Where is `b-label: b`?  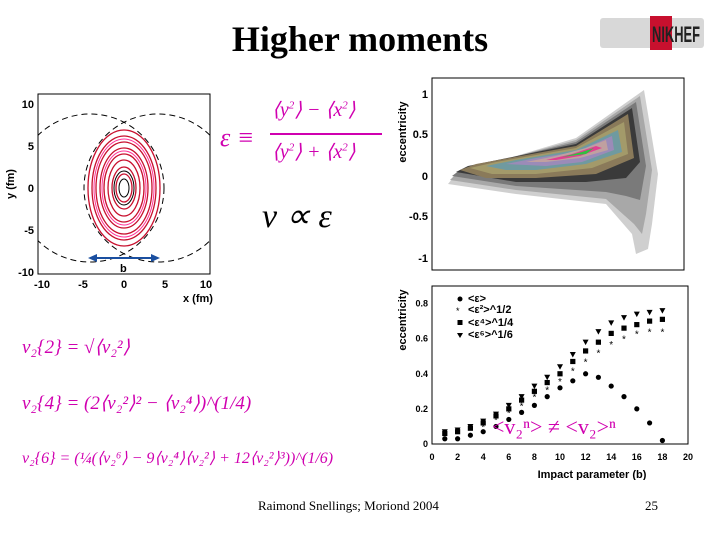 b-label: b is located at coordinates (123, 269).